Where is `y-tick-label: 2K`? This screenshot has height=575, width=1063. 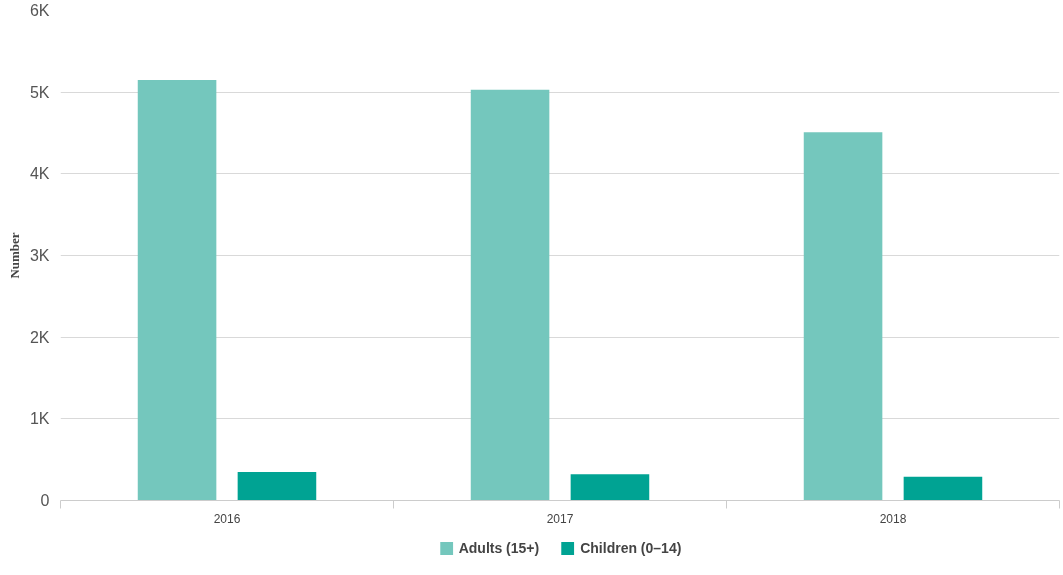
y-tick-label: 2K is located at coordinates (39, 337).